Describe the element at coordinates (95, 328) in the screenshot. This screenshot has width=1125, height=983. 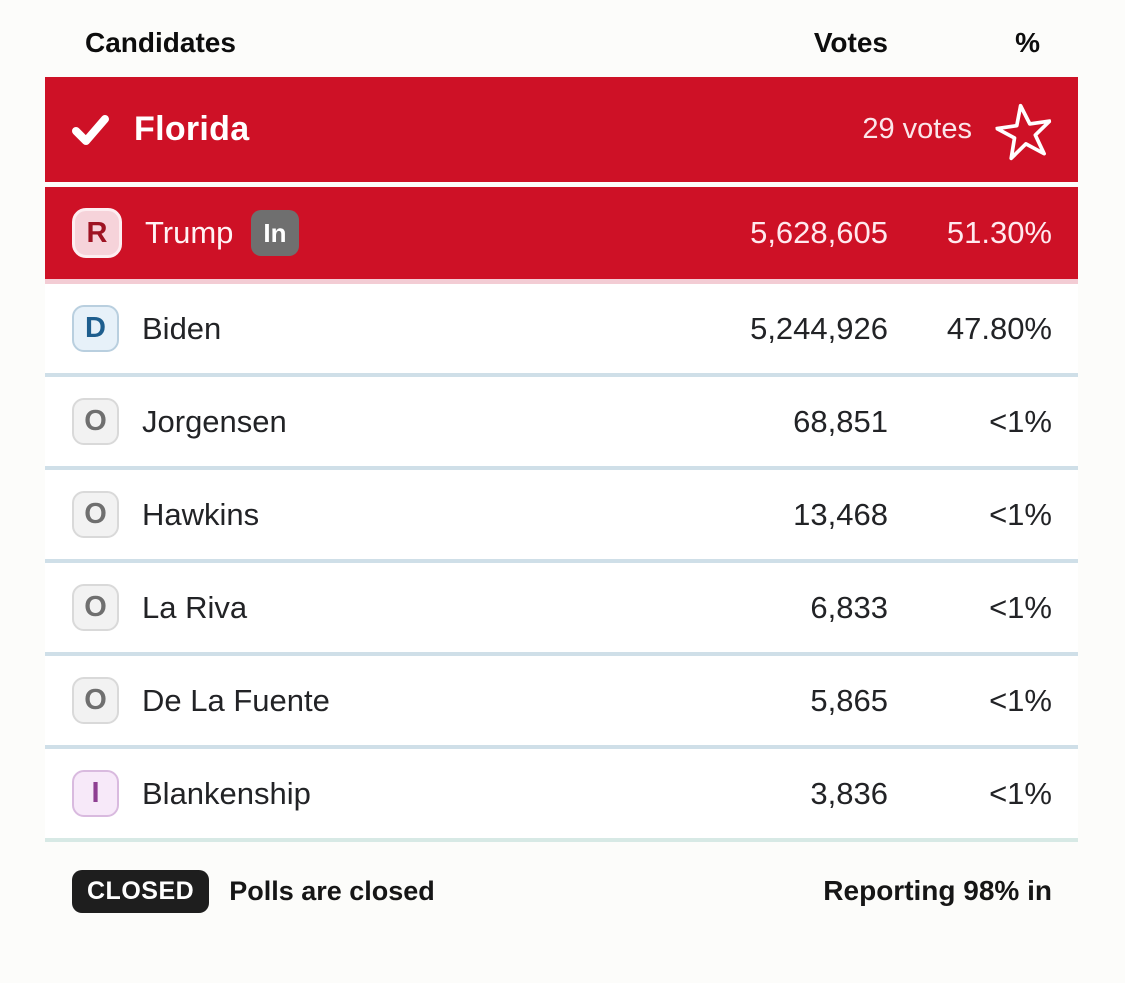
I see `party-badge-democrat: D` at that location.